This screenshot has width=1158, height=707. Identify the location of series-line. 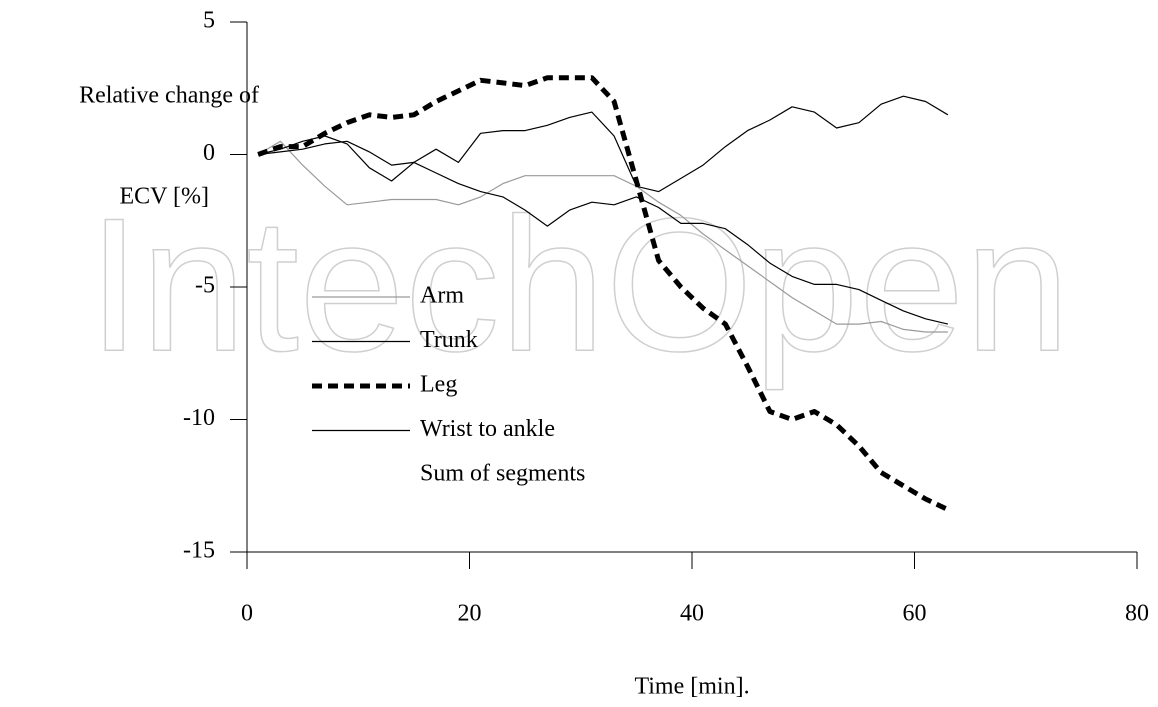
(603, 144).